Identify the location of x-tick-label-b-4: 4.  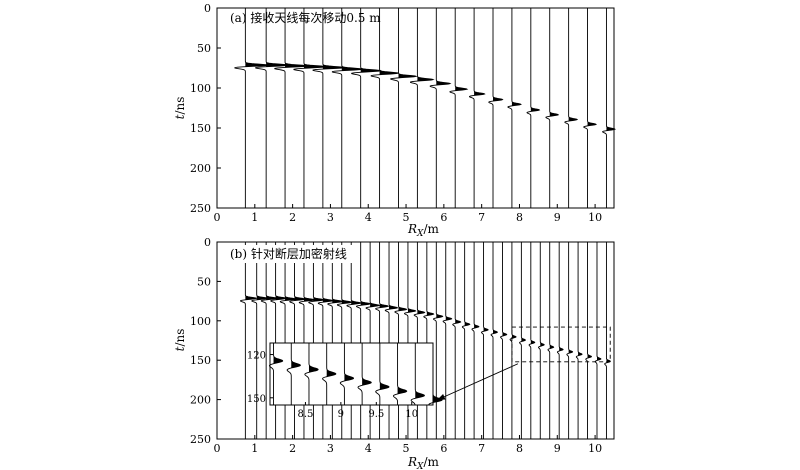
(368, 448).